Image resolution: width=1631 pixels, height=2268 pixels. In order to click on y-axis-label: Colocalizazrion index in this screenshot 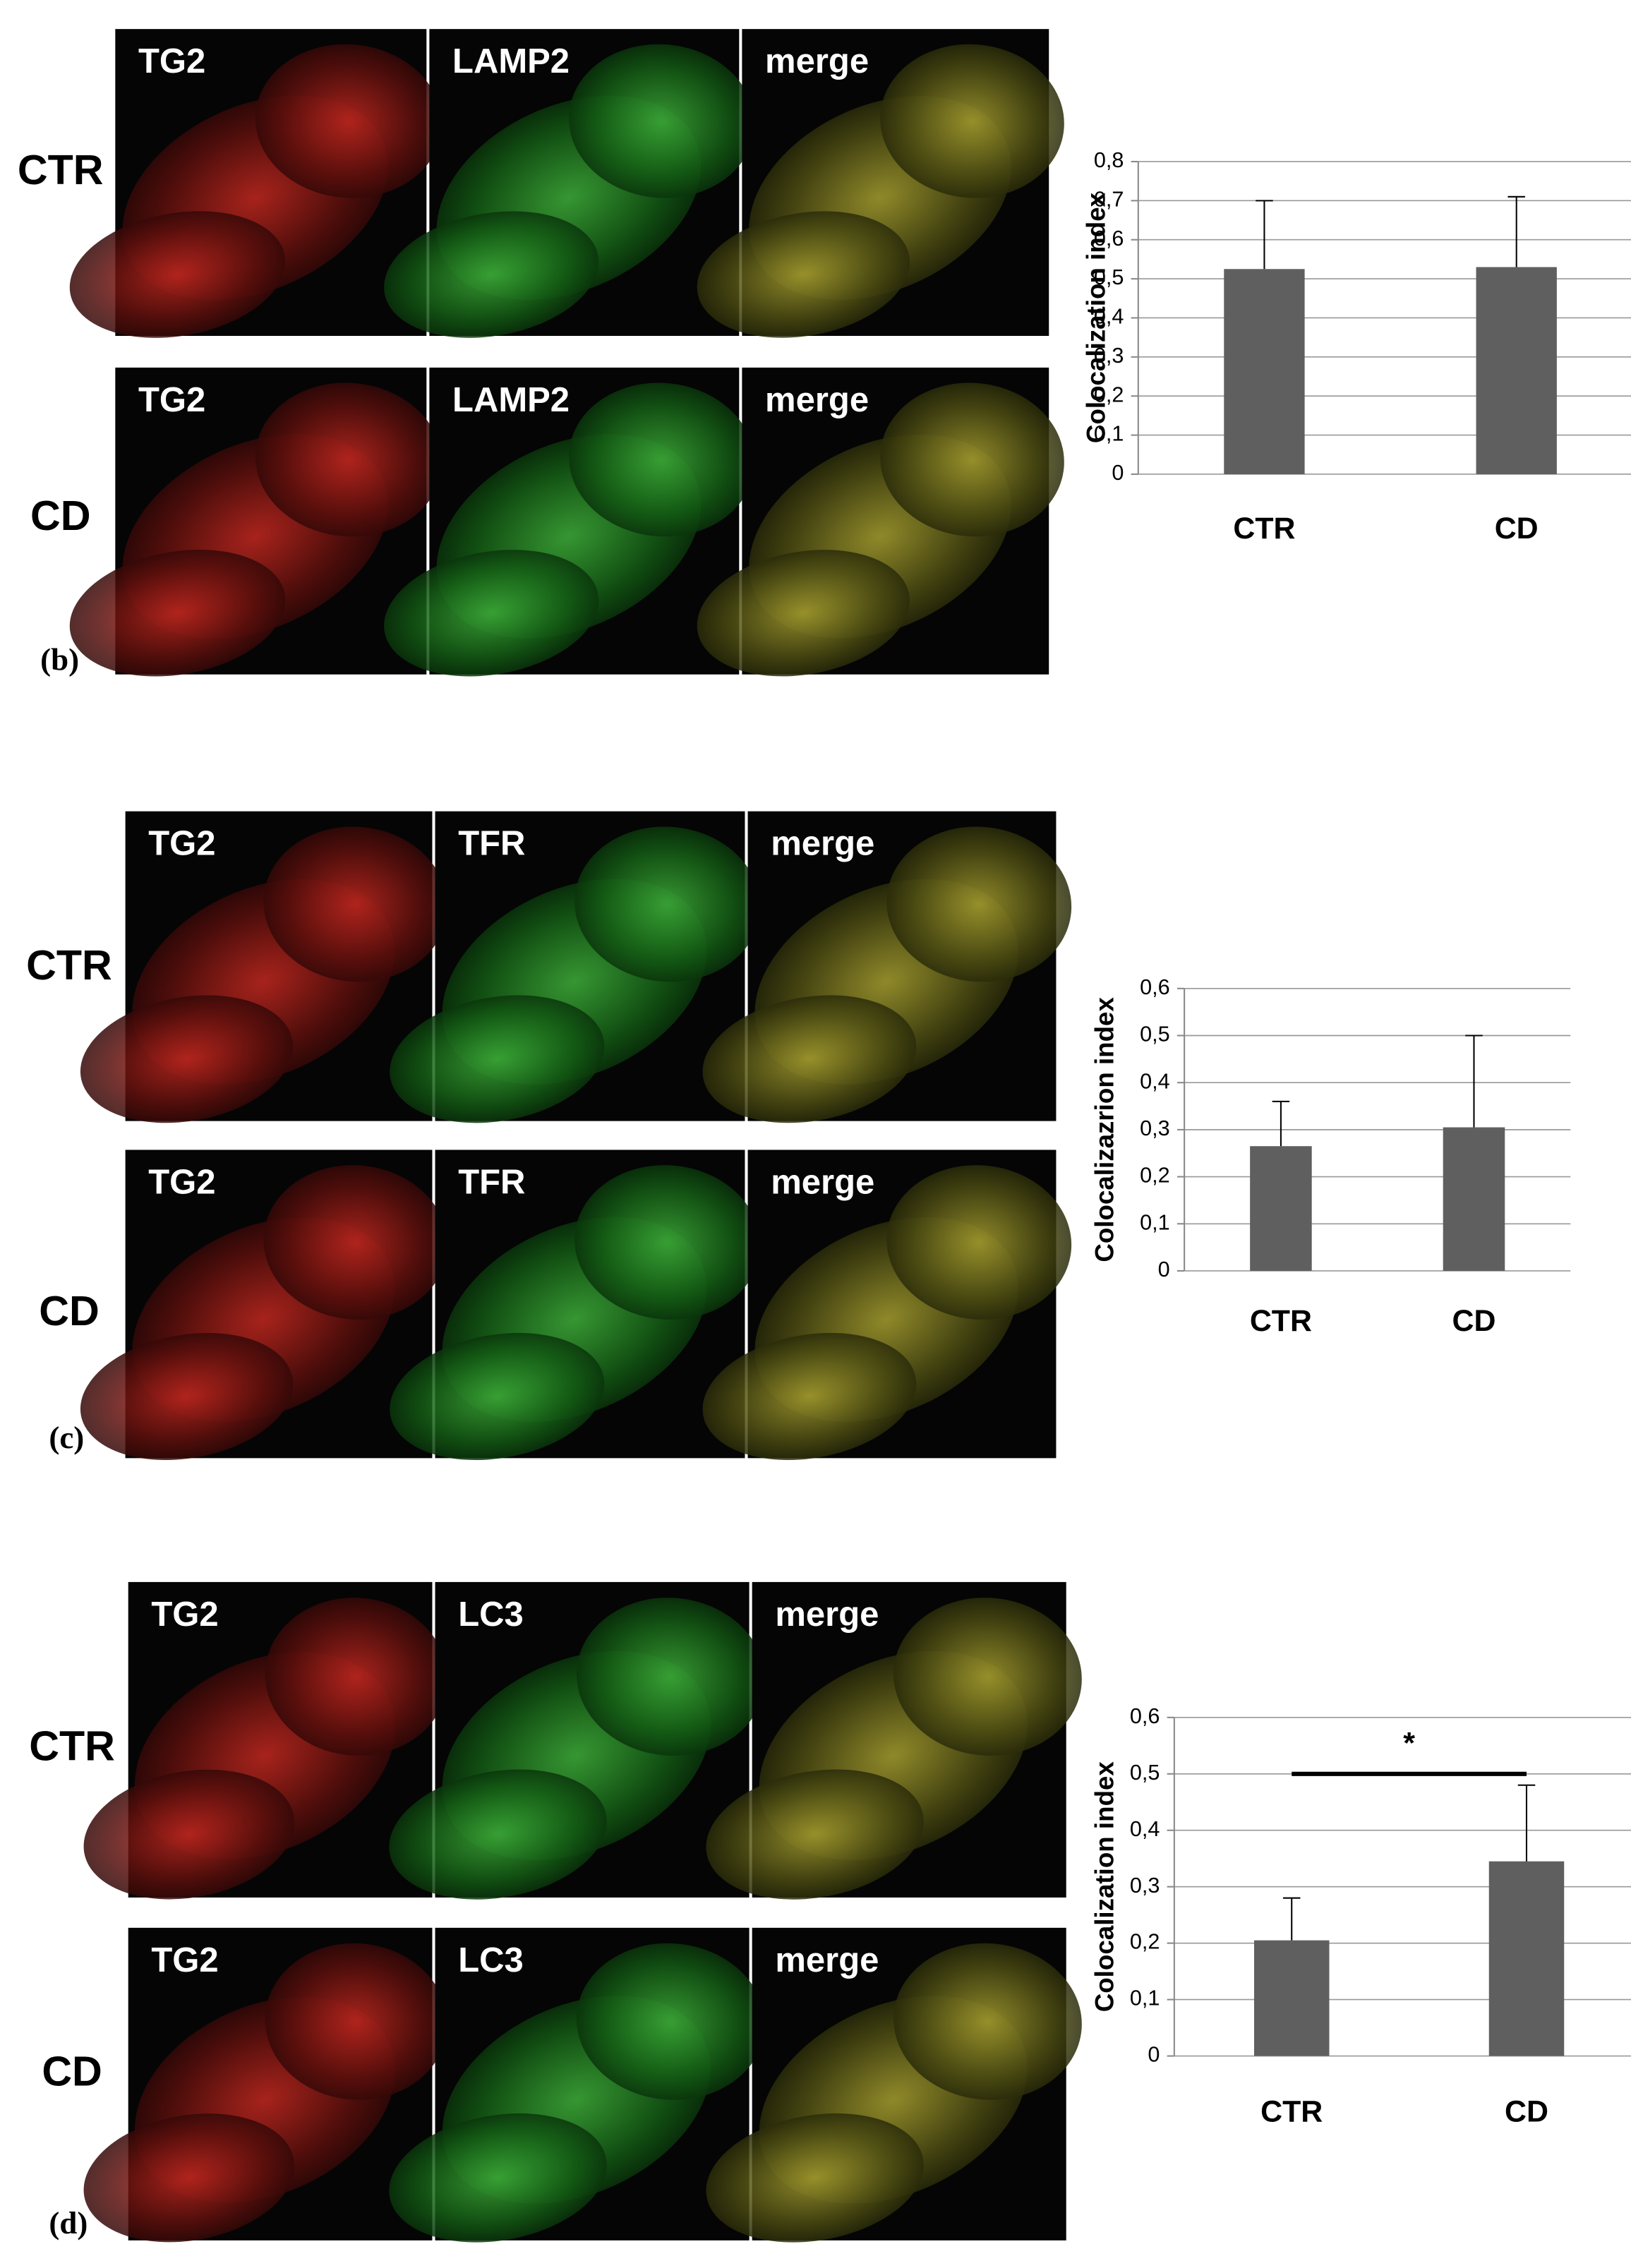, I will do `click(1104, 1129)`.